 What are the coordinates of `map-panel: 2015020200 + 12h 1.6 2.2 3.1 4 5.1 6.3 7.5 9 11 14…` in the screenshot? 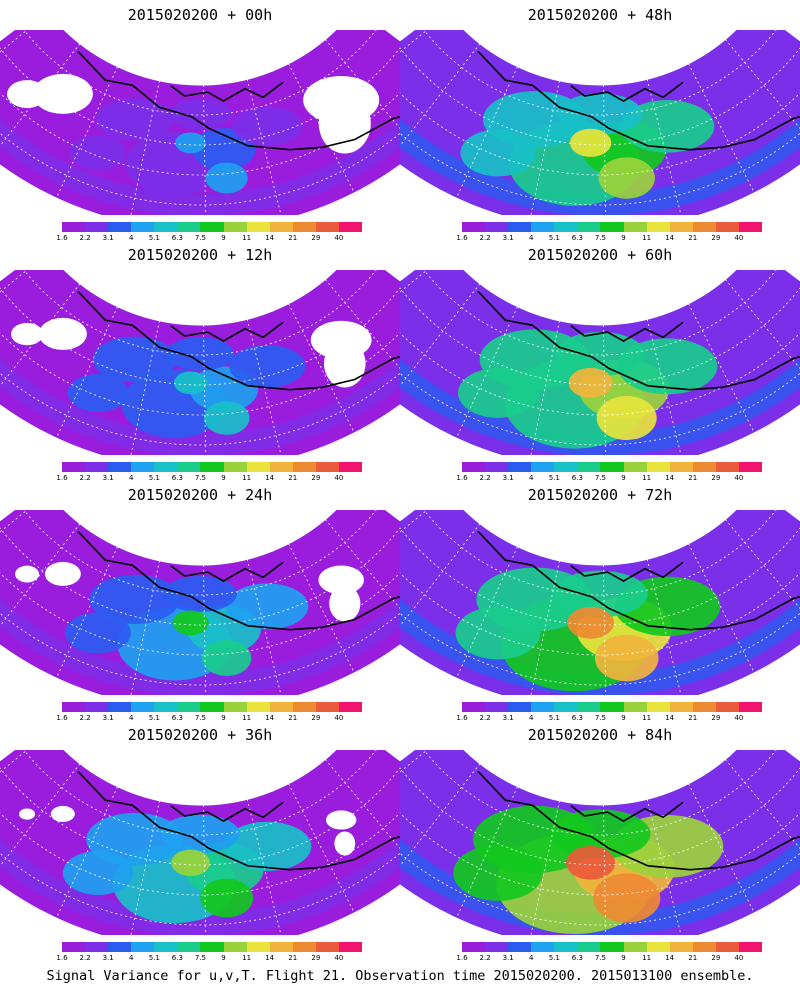 It's located at (200, 361).